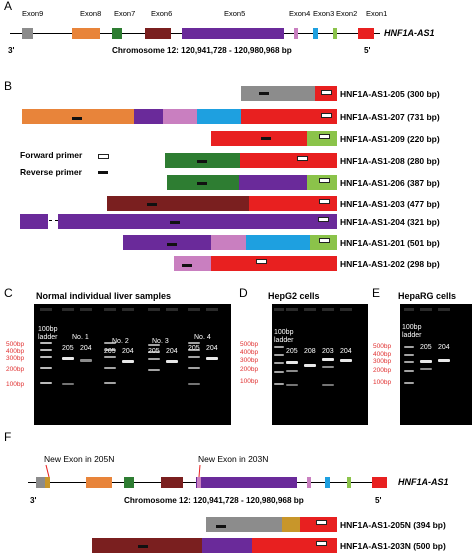 The width and height of the screenshot is (474, 555). Describe the element at coordinates (409, 33) in the screenshot. I see `gene-name-a: HNF1A-AS1` at that location.